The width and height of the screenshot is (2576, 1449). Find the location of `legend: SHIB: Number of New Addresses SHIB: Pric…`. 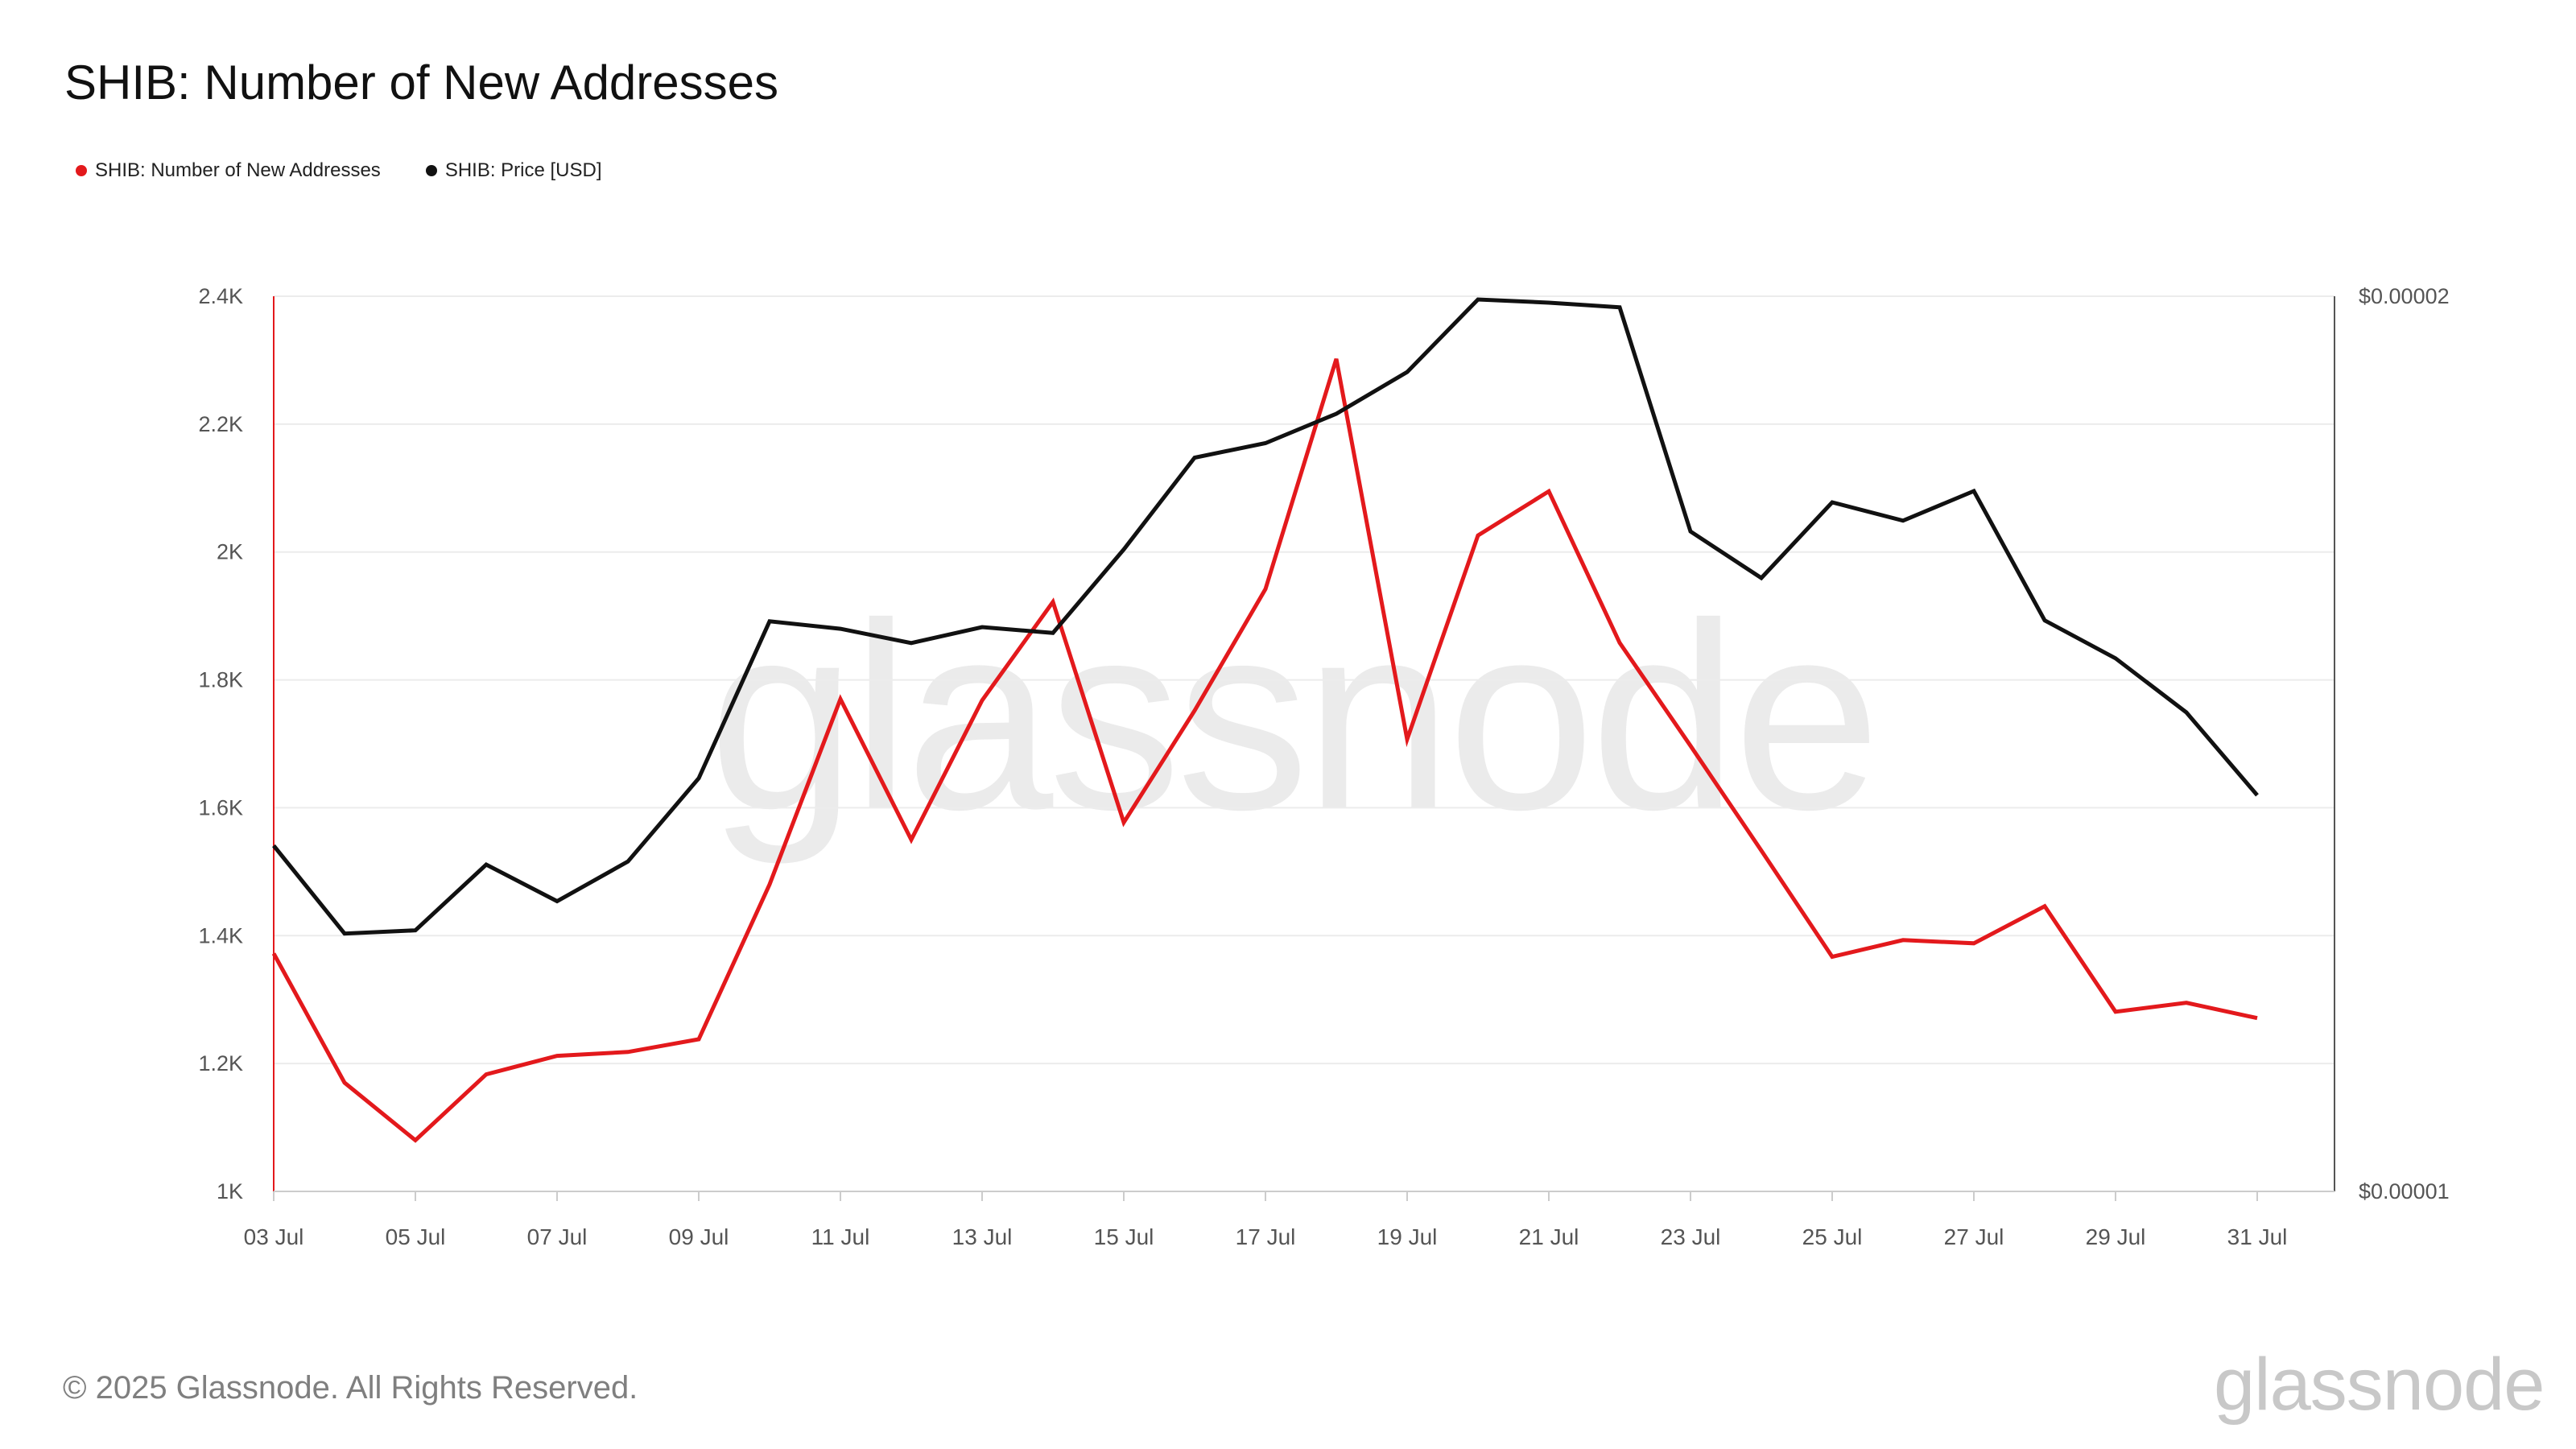

legend: SHIB: Number of New Addresses SHIB: Pric… is located at coordinates (339, 170).